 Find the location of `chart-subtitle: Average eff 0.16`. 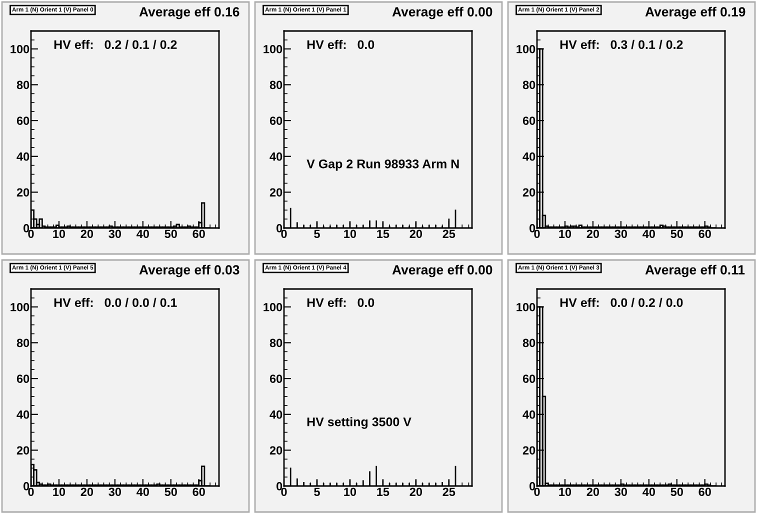

chart-subtitle: Average eff 0.16 is located at coordinates (189, 13).